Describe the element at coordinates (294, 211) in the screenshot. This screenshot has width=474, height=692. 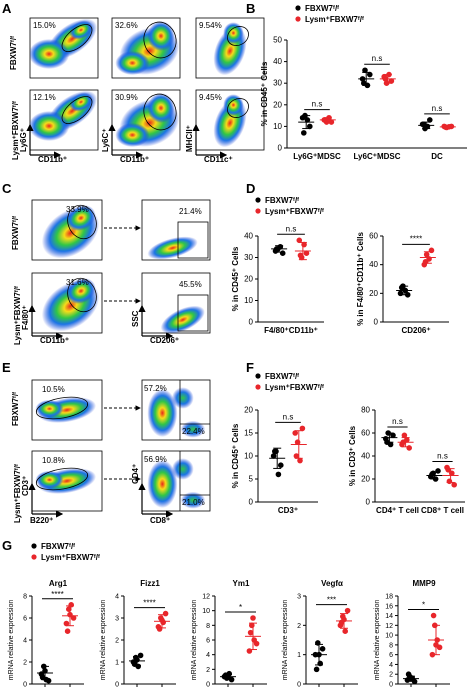
I see `legend-label-ko: Lysm⁺FBXW7ᶠ/ᶠ` at that location.